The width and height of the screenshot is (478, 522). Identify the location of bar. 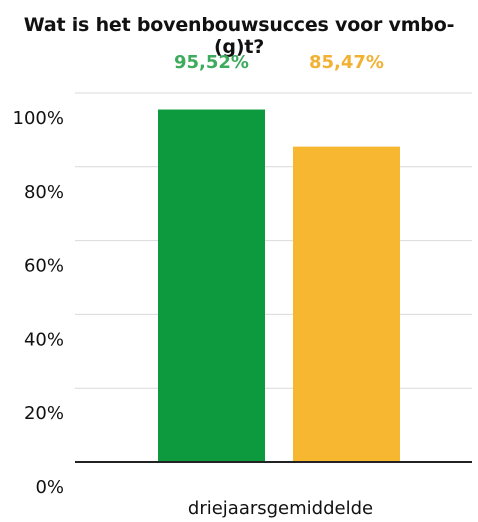
(346, 304).